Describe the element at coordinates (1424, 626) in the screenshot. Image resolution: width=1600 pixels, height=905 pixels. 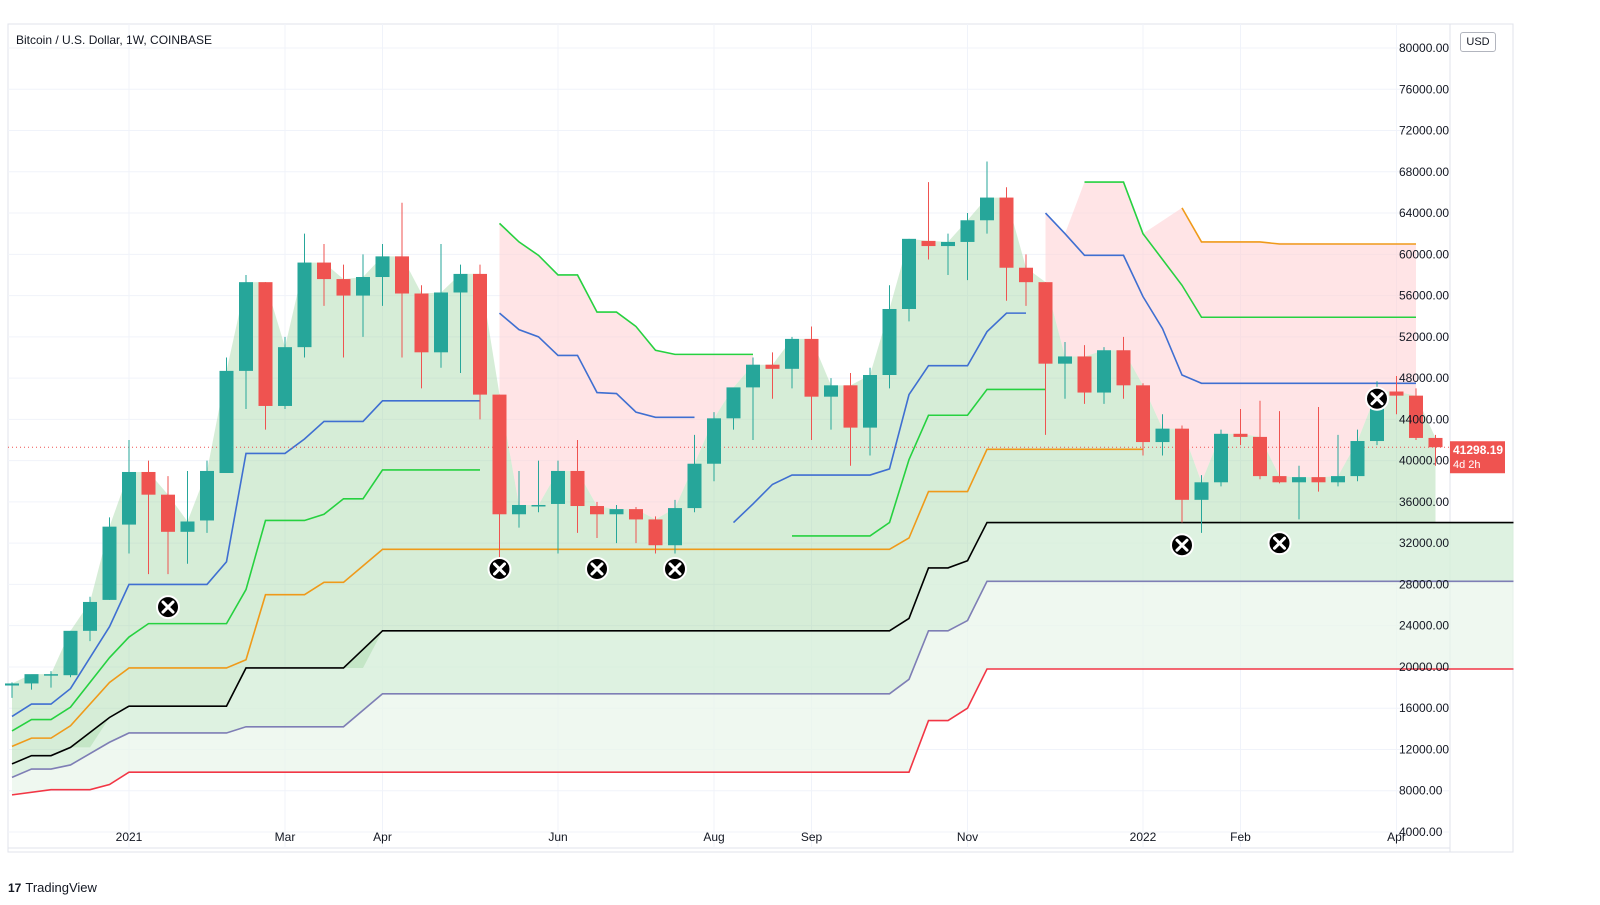
I see `y-tick-label: 24000.00` at that location.